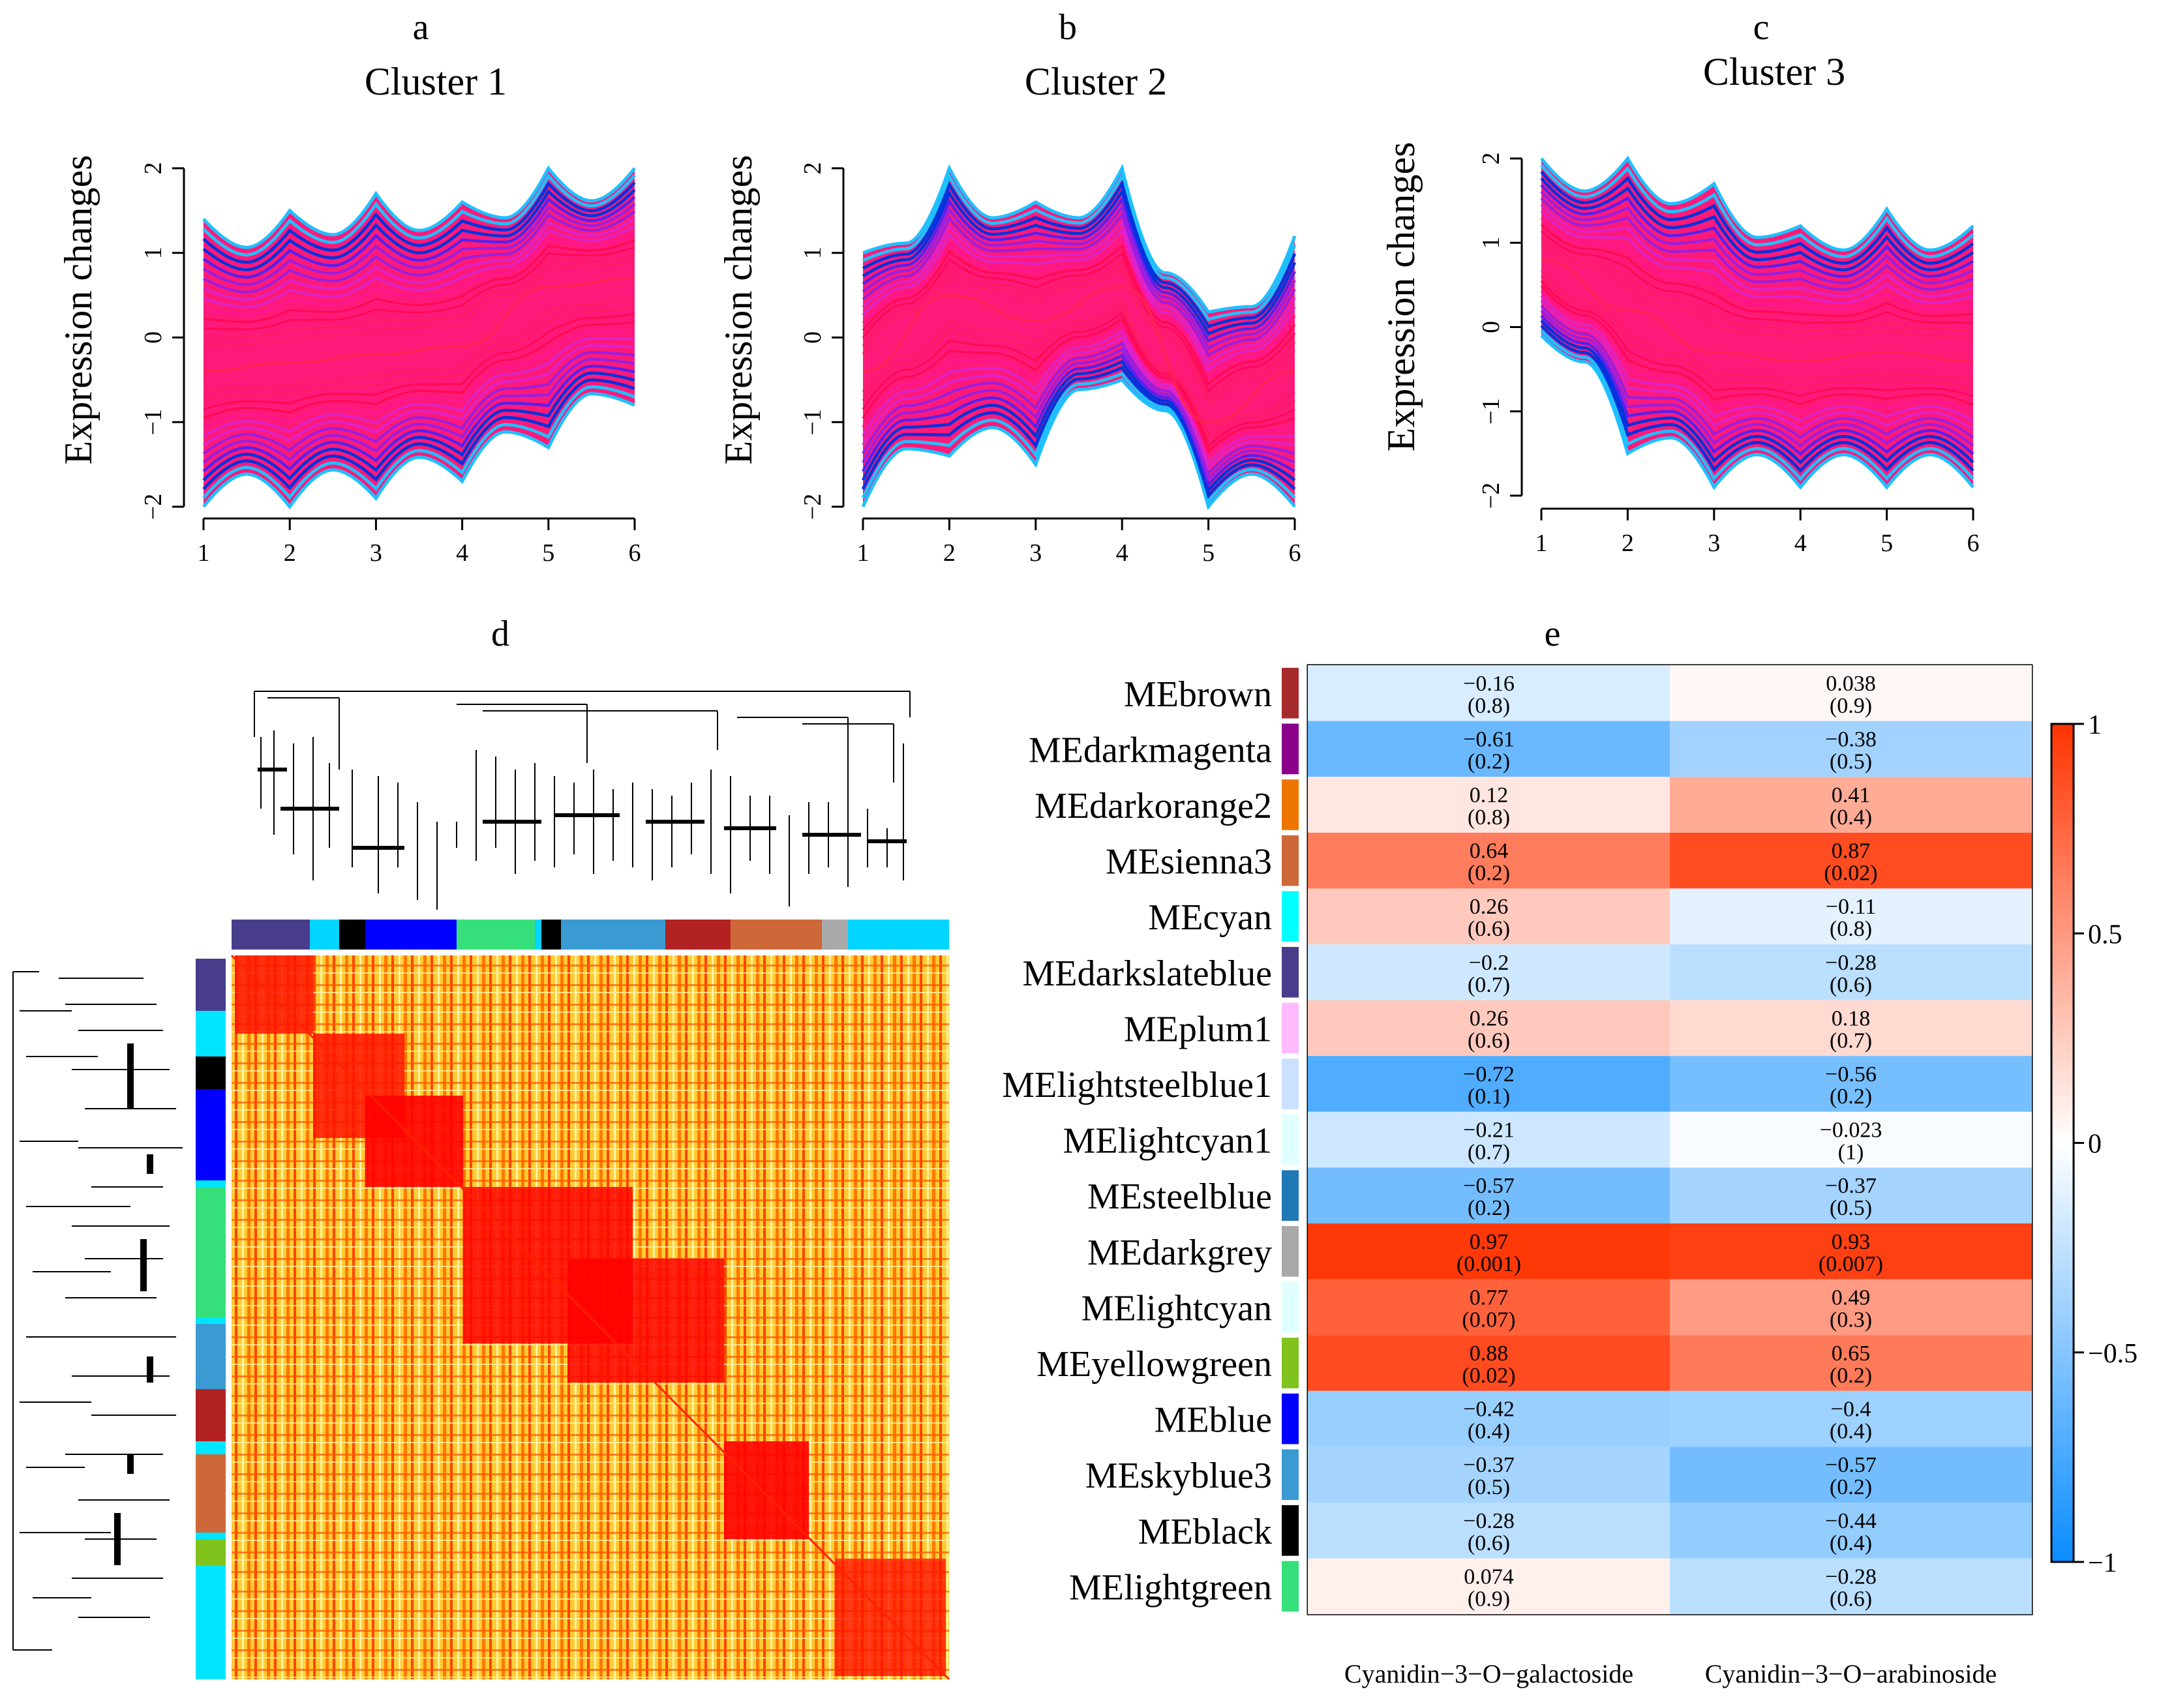 The image size is (2161, 1708). I want to click on panel-c-y-tick-label: 0, so click(1491, 327).